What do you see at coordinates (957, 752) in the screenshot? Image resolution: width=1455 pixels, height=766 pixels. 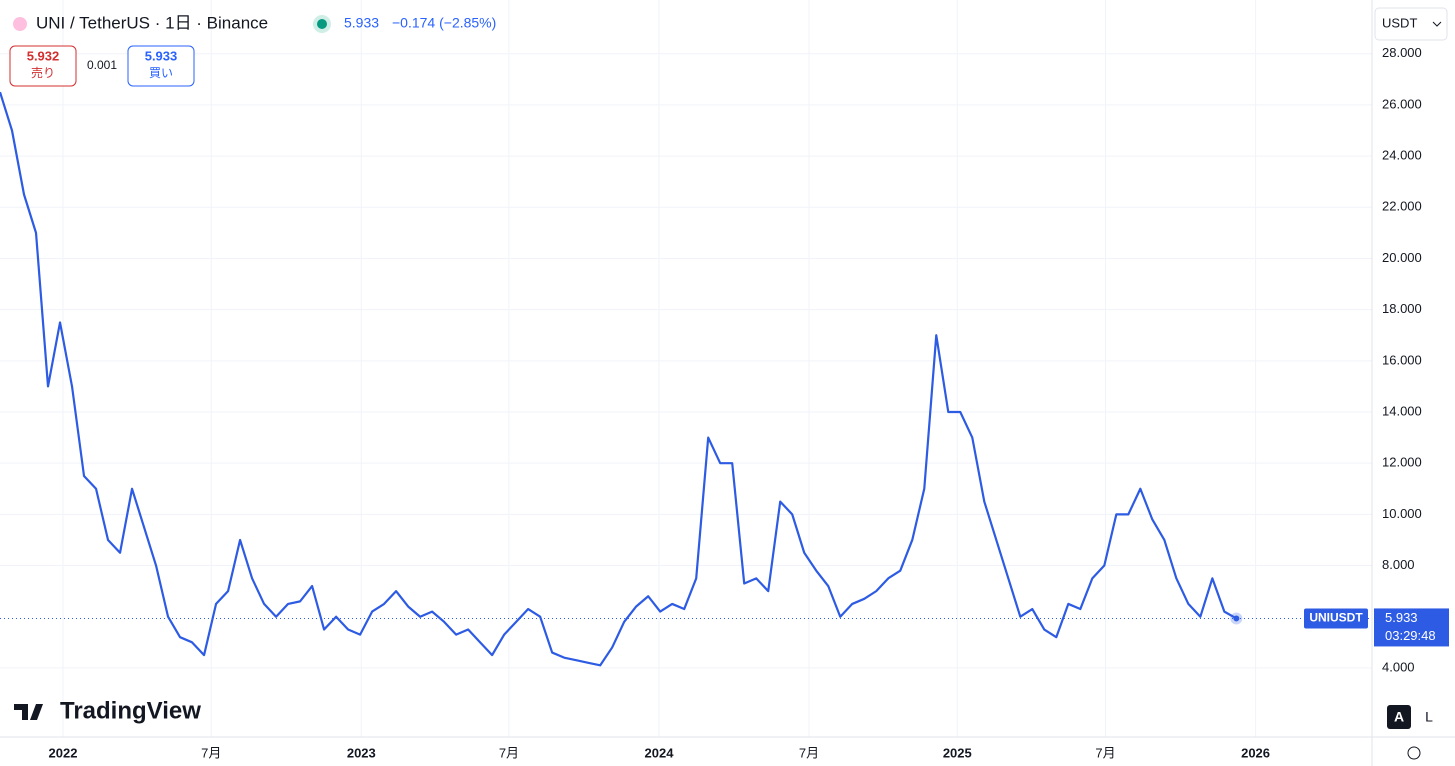 I see `x-tick-label: 2025` at bounding box center [957, 752].